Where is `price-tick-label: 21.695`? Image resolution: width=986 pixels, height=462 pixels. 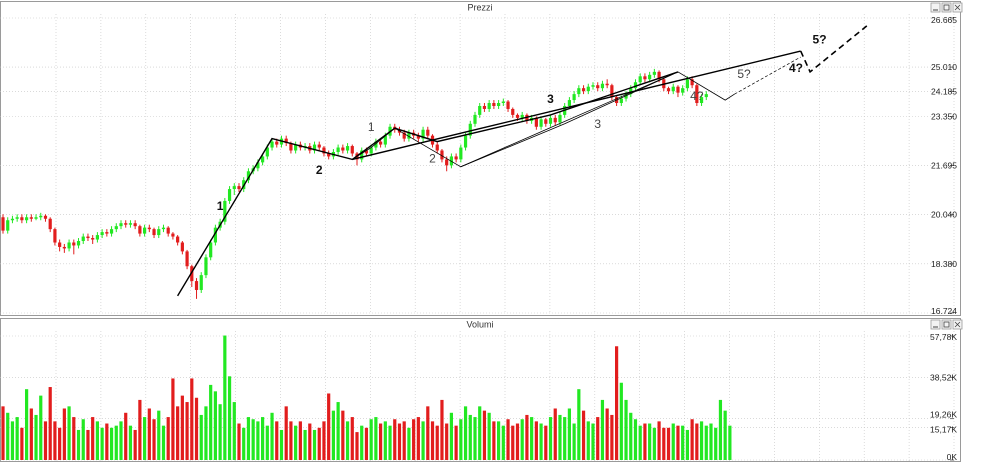 price-tick-label: 21.695 is located at coordinates (944, 165).